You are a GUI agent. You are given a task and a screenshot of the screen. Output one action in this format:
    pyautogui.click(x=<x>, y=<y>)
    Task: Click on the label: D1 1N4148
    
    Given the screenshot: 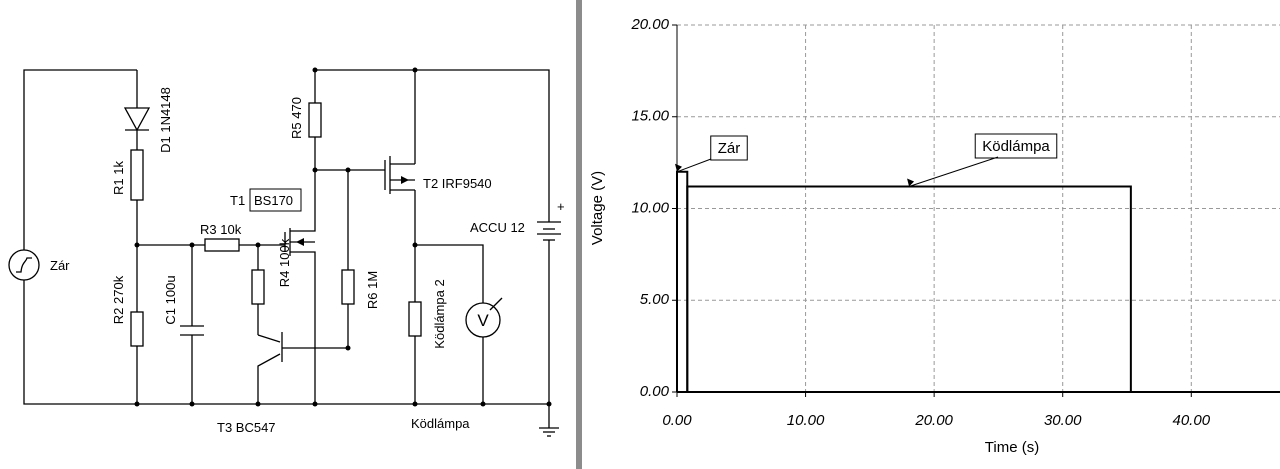 What is the action you would take?
    pyautogui.click(x=165, y=120)
    